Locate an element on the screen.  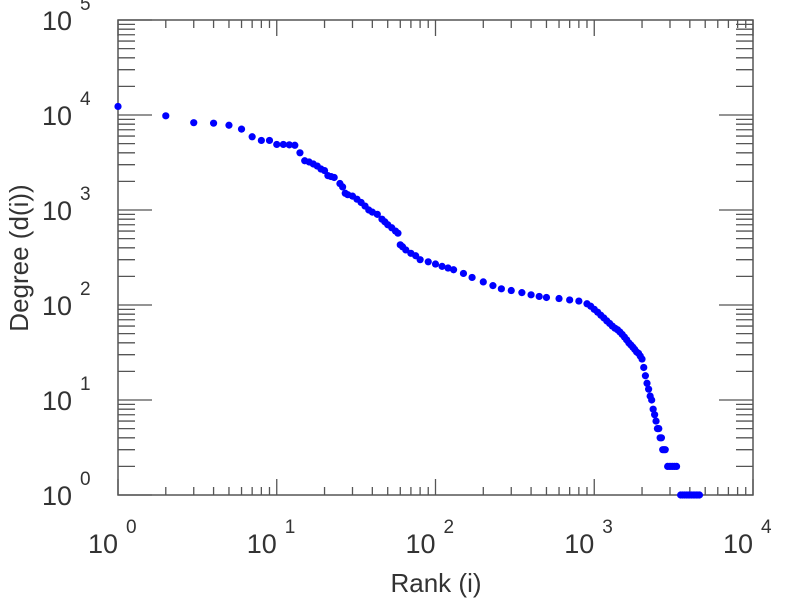
x-tick-label-exponent: 0 is located at coordinates (131, 527).